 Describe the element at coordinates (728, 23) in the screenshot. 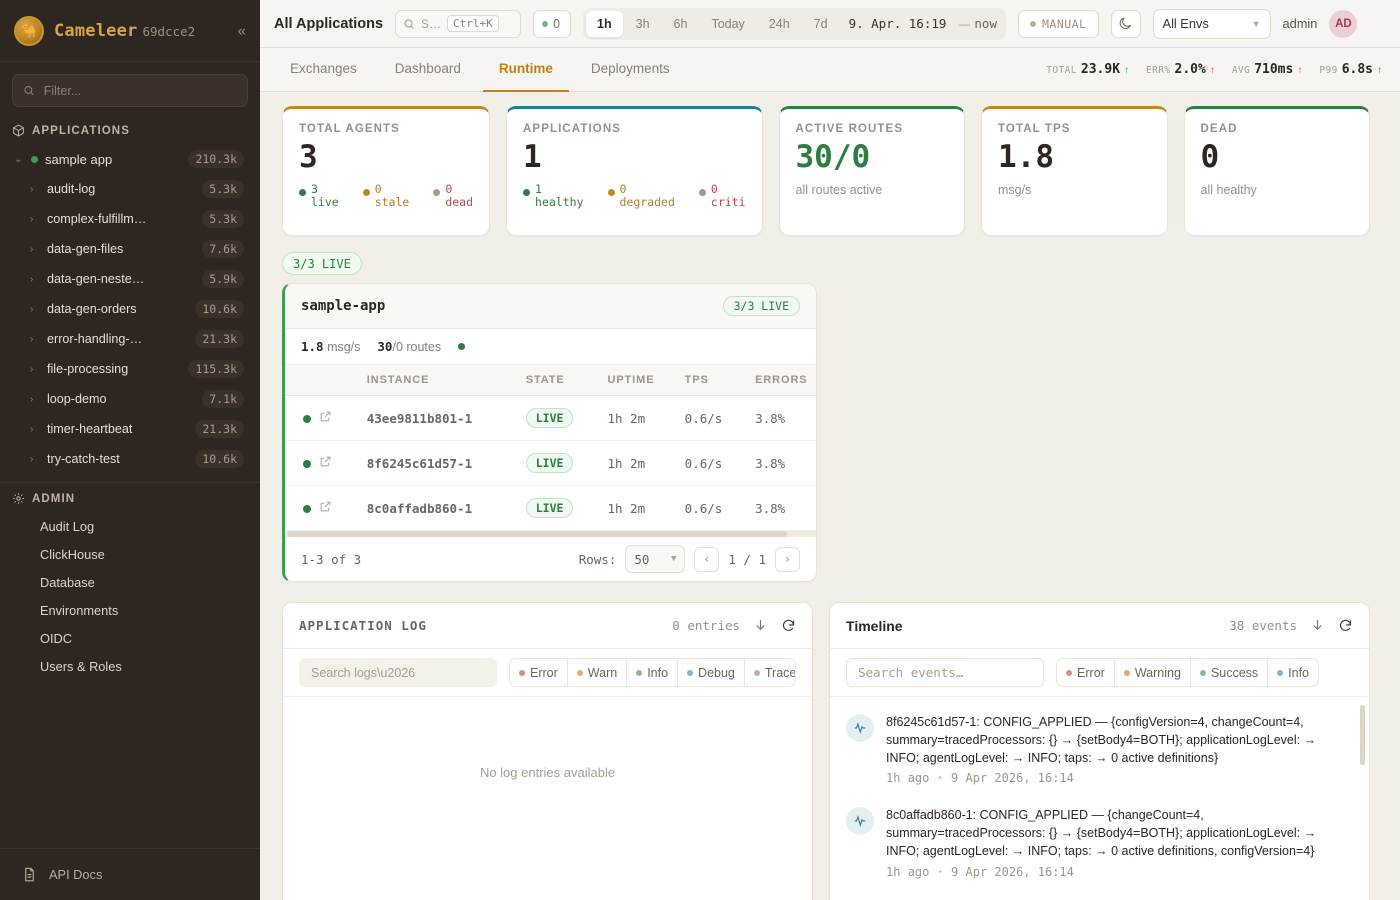

I see `range-btn-today: Today` at that location.